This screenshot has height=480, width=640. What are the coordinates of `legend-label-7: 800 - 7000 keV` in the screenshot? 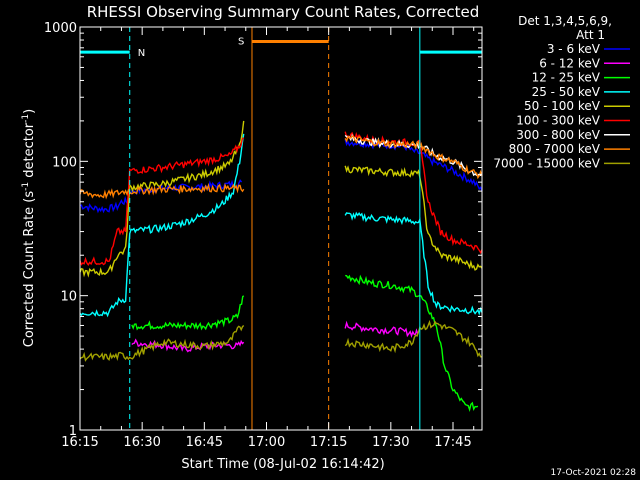 It's located at (555, 149).